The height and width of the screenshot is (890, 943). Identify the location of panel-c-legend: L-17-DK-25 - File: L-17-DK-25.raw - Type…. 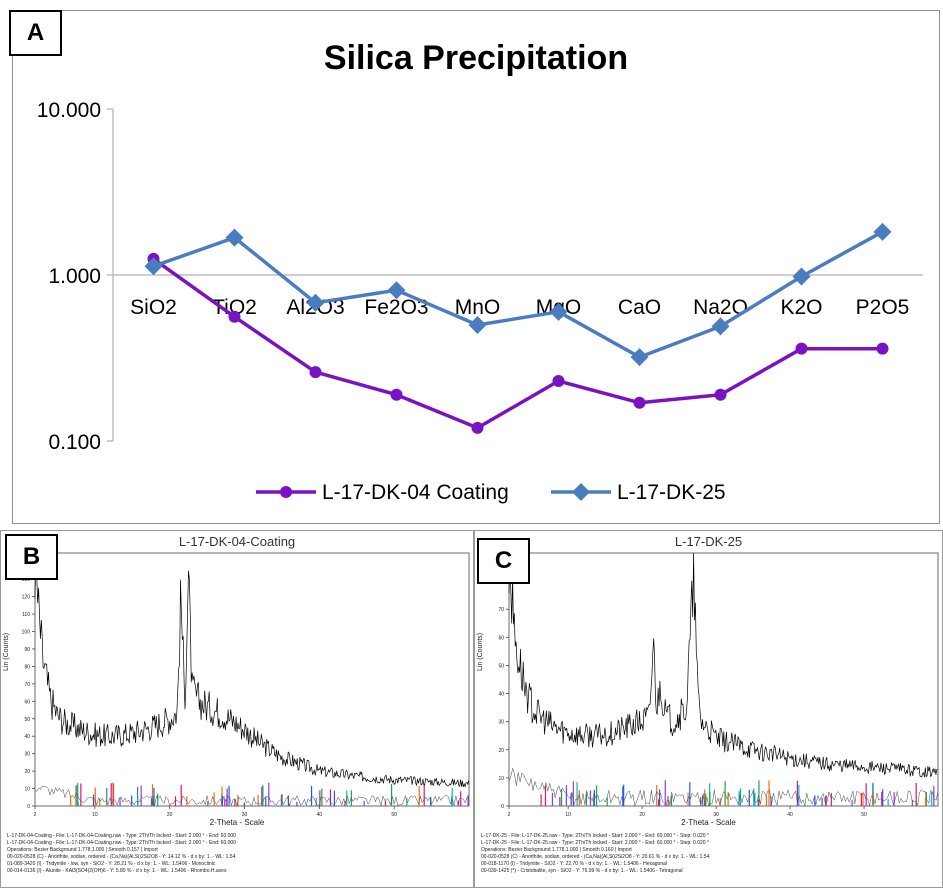
(708, 854).